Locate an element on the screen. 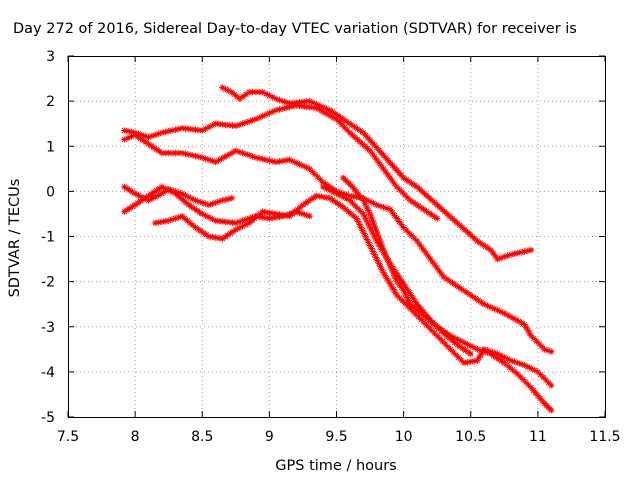 Image resolution: width=640 pixels, height=480 pixels. x-tick-label: 9.5 is located at coordinates (336, 437).